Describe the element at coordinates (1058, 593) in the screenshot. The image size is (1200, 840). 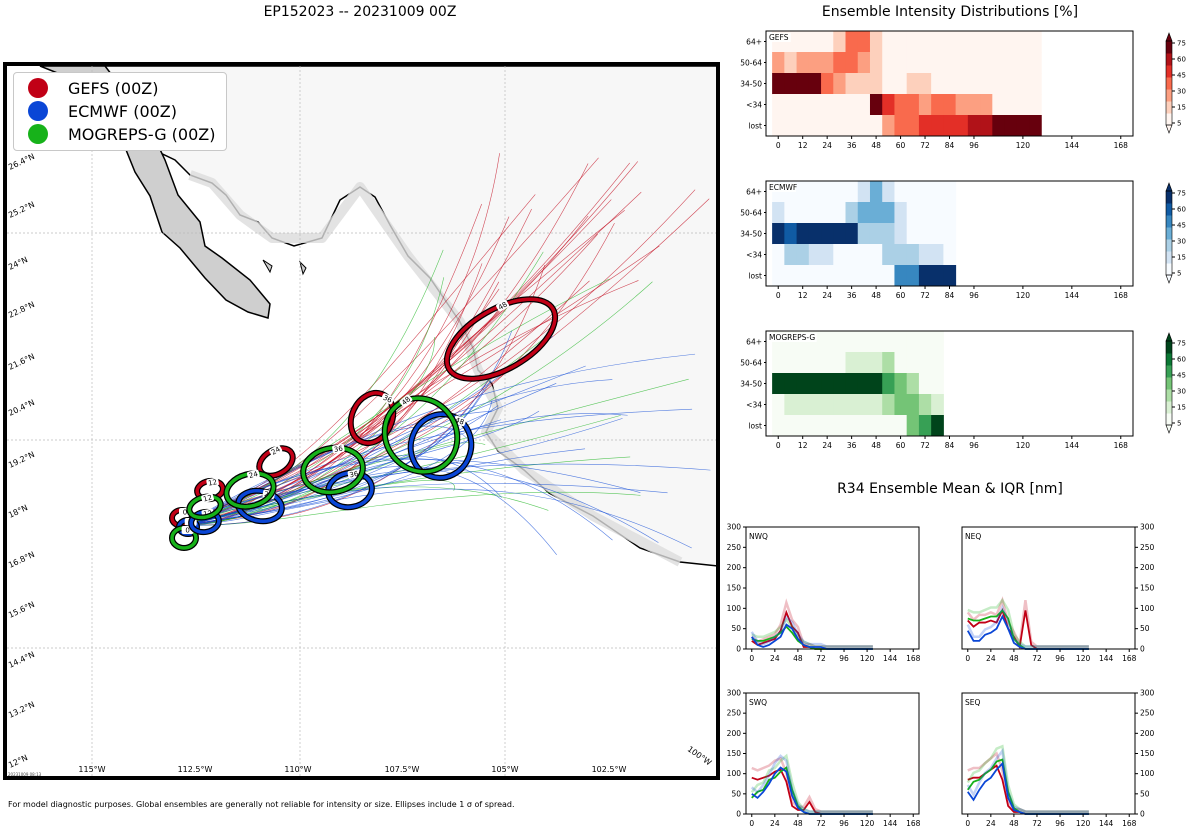
I see `r34-panel: NEQ 0 50 100 150 200 250 300 0 24 48 72 96 120 144 168` at that location.